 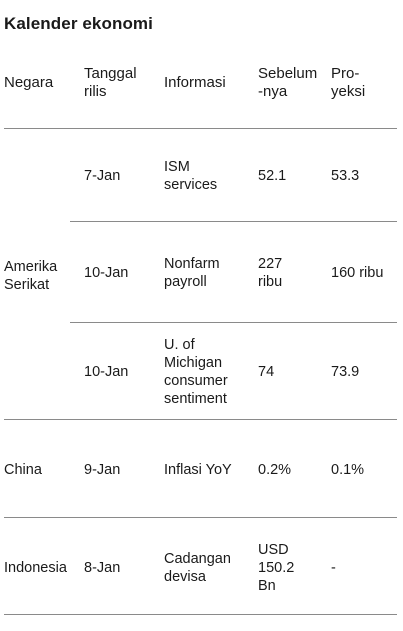 I want to click on forecast-cell: 73.9, so click(x=345, y=372).